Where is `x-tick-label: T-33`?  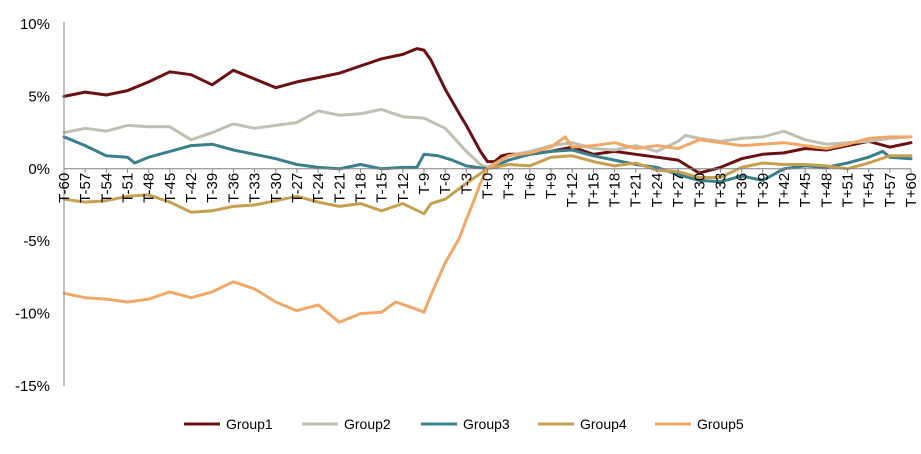 x-tick-label: T-33 is located at coordinates (255, 188).